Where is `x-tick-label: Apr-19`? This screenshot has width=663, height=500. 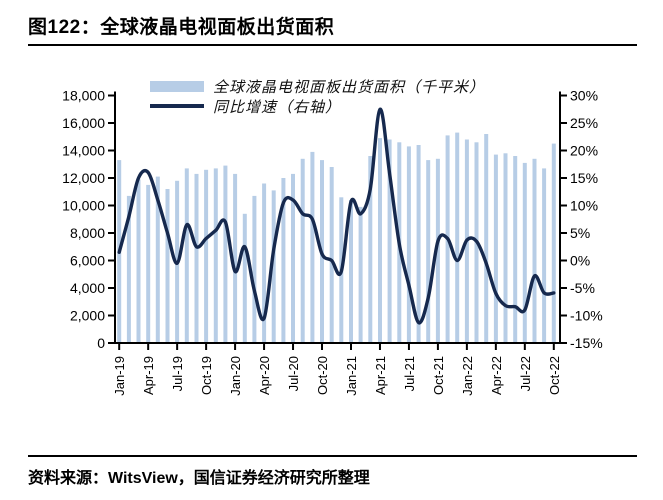
x-tick-label: Apr-19 is located at coordinates (148, 375).